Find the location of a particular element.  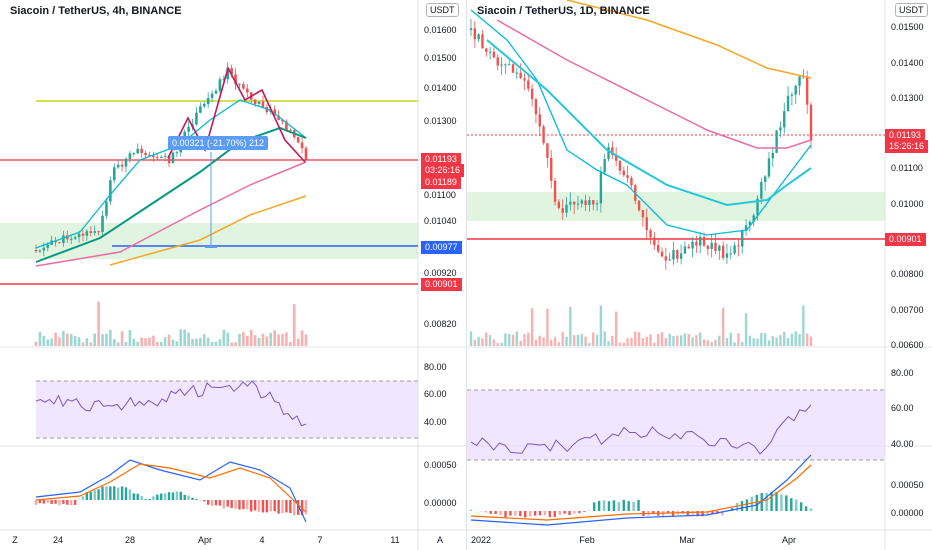

right-price-tick-label: 0.01300 is located at coordinates (907, 98).